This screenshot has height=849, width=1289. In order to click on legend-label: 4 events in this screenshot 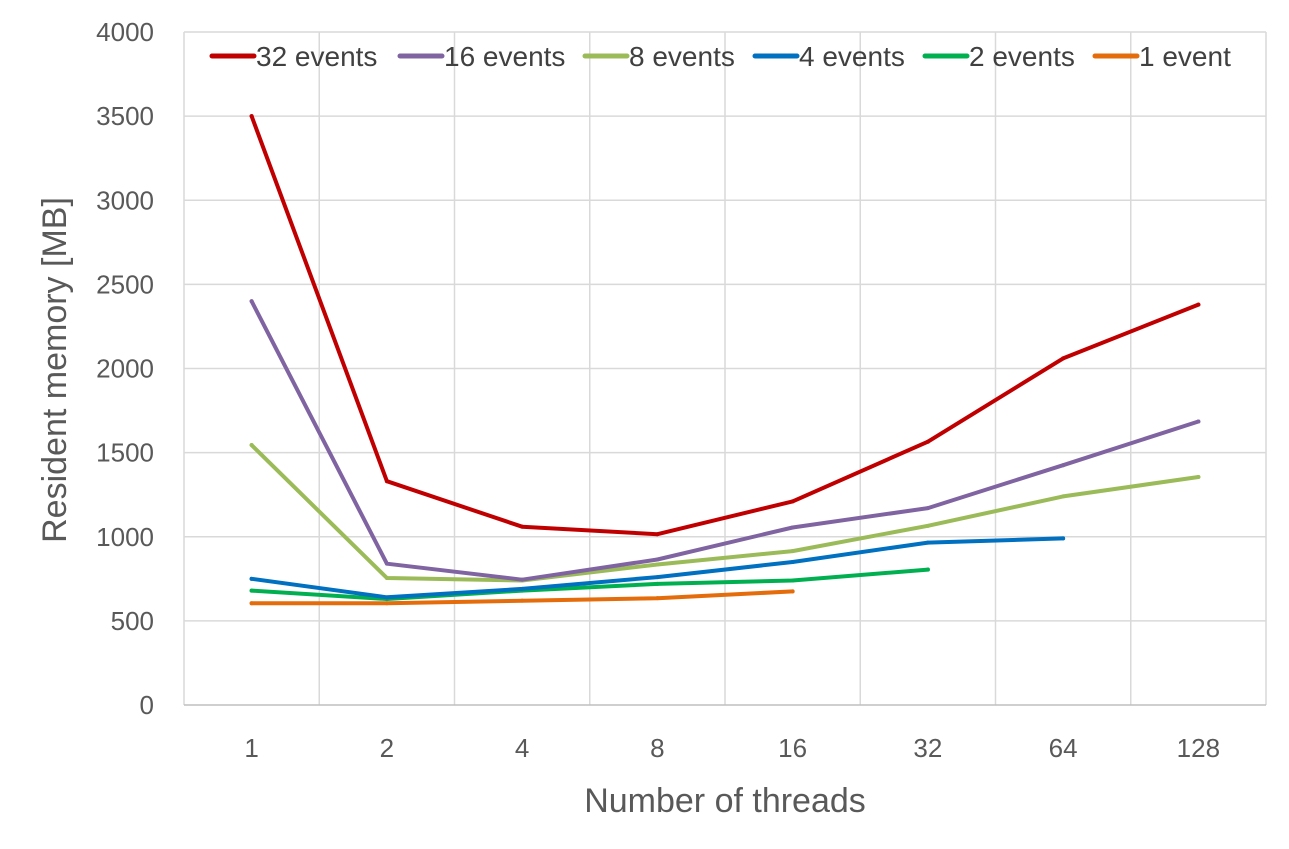, I will do `click(852, 56)`.